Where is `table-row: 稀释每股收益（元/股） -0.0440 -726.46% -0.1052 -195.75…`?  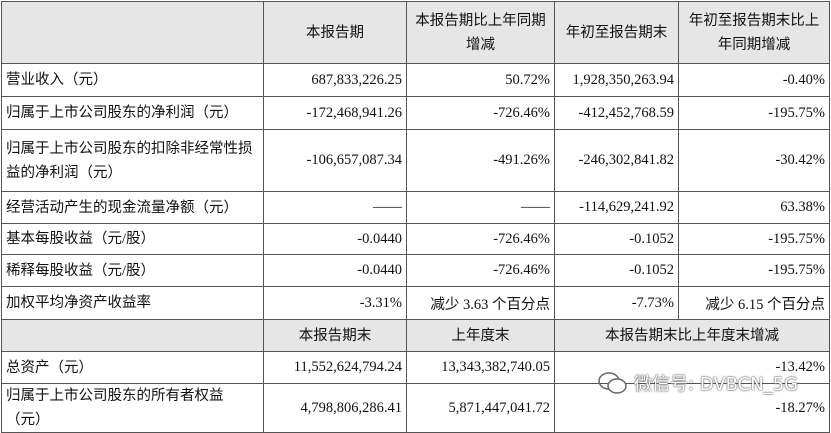
table-row: 稀释每股收益（元/股） -0.0440 -726.46% -0.1052 -195.75… is located at coordinates (415, 270).